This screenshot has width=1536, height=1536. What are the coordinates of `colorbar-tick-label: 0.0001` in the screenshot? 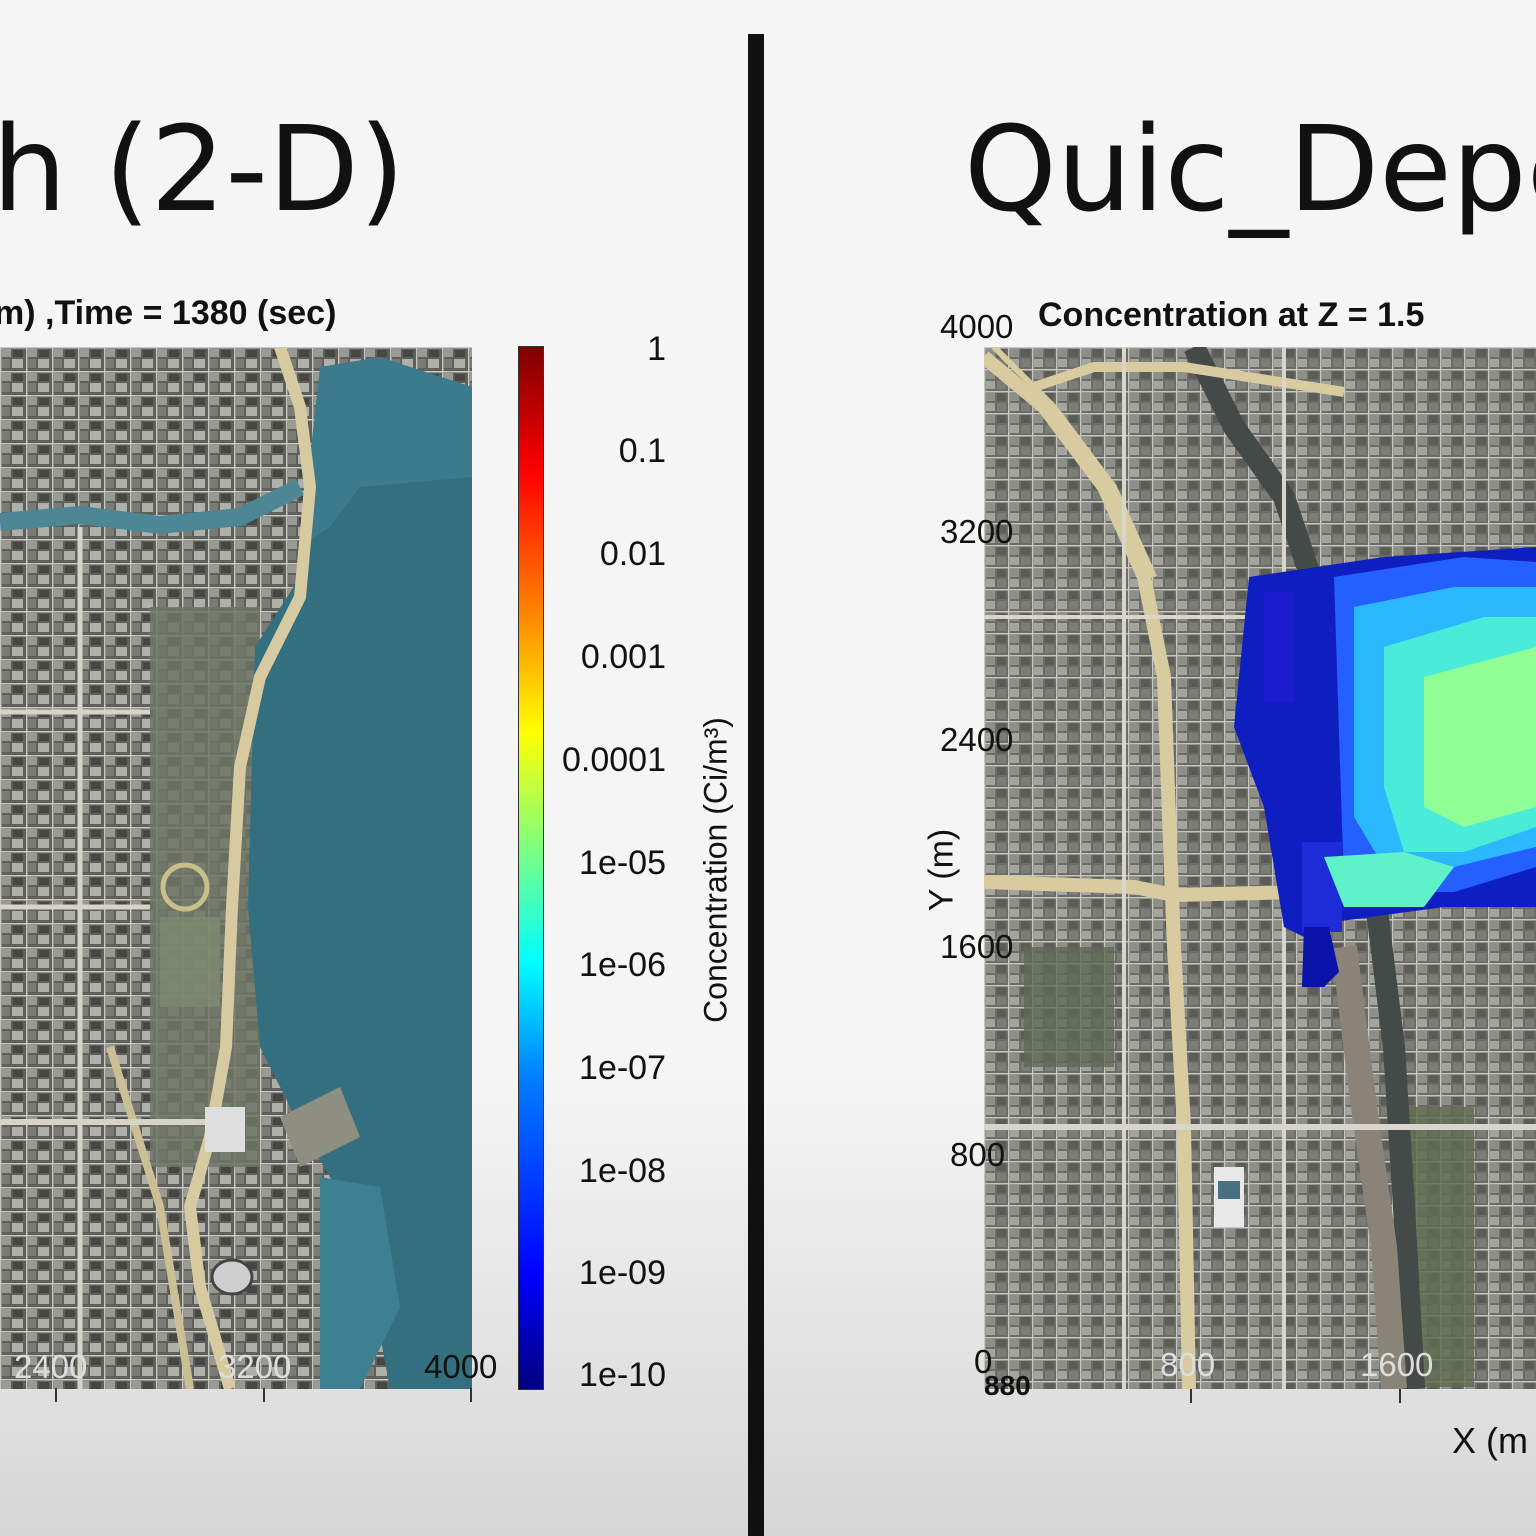 It's located at (614, 760).